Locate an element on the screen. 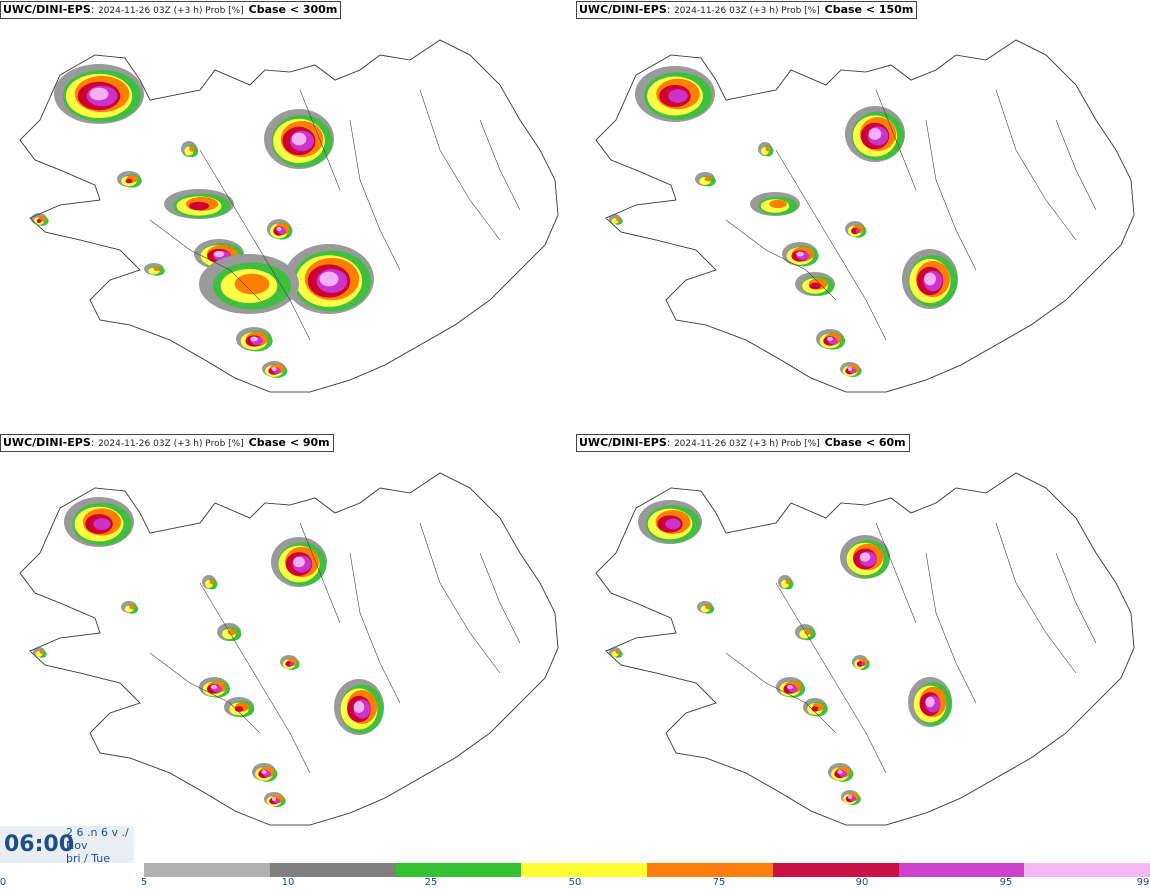 The image size is (1150, 891). parameter-label: Cbase < 60m is located at coordinates (865, 442).